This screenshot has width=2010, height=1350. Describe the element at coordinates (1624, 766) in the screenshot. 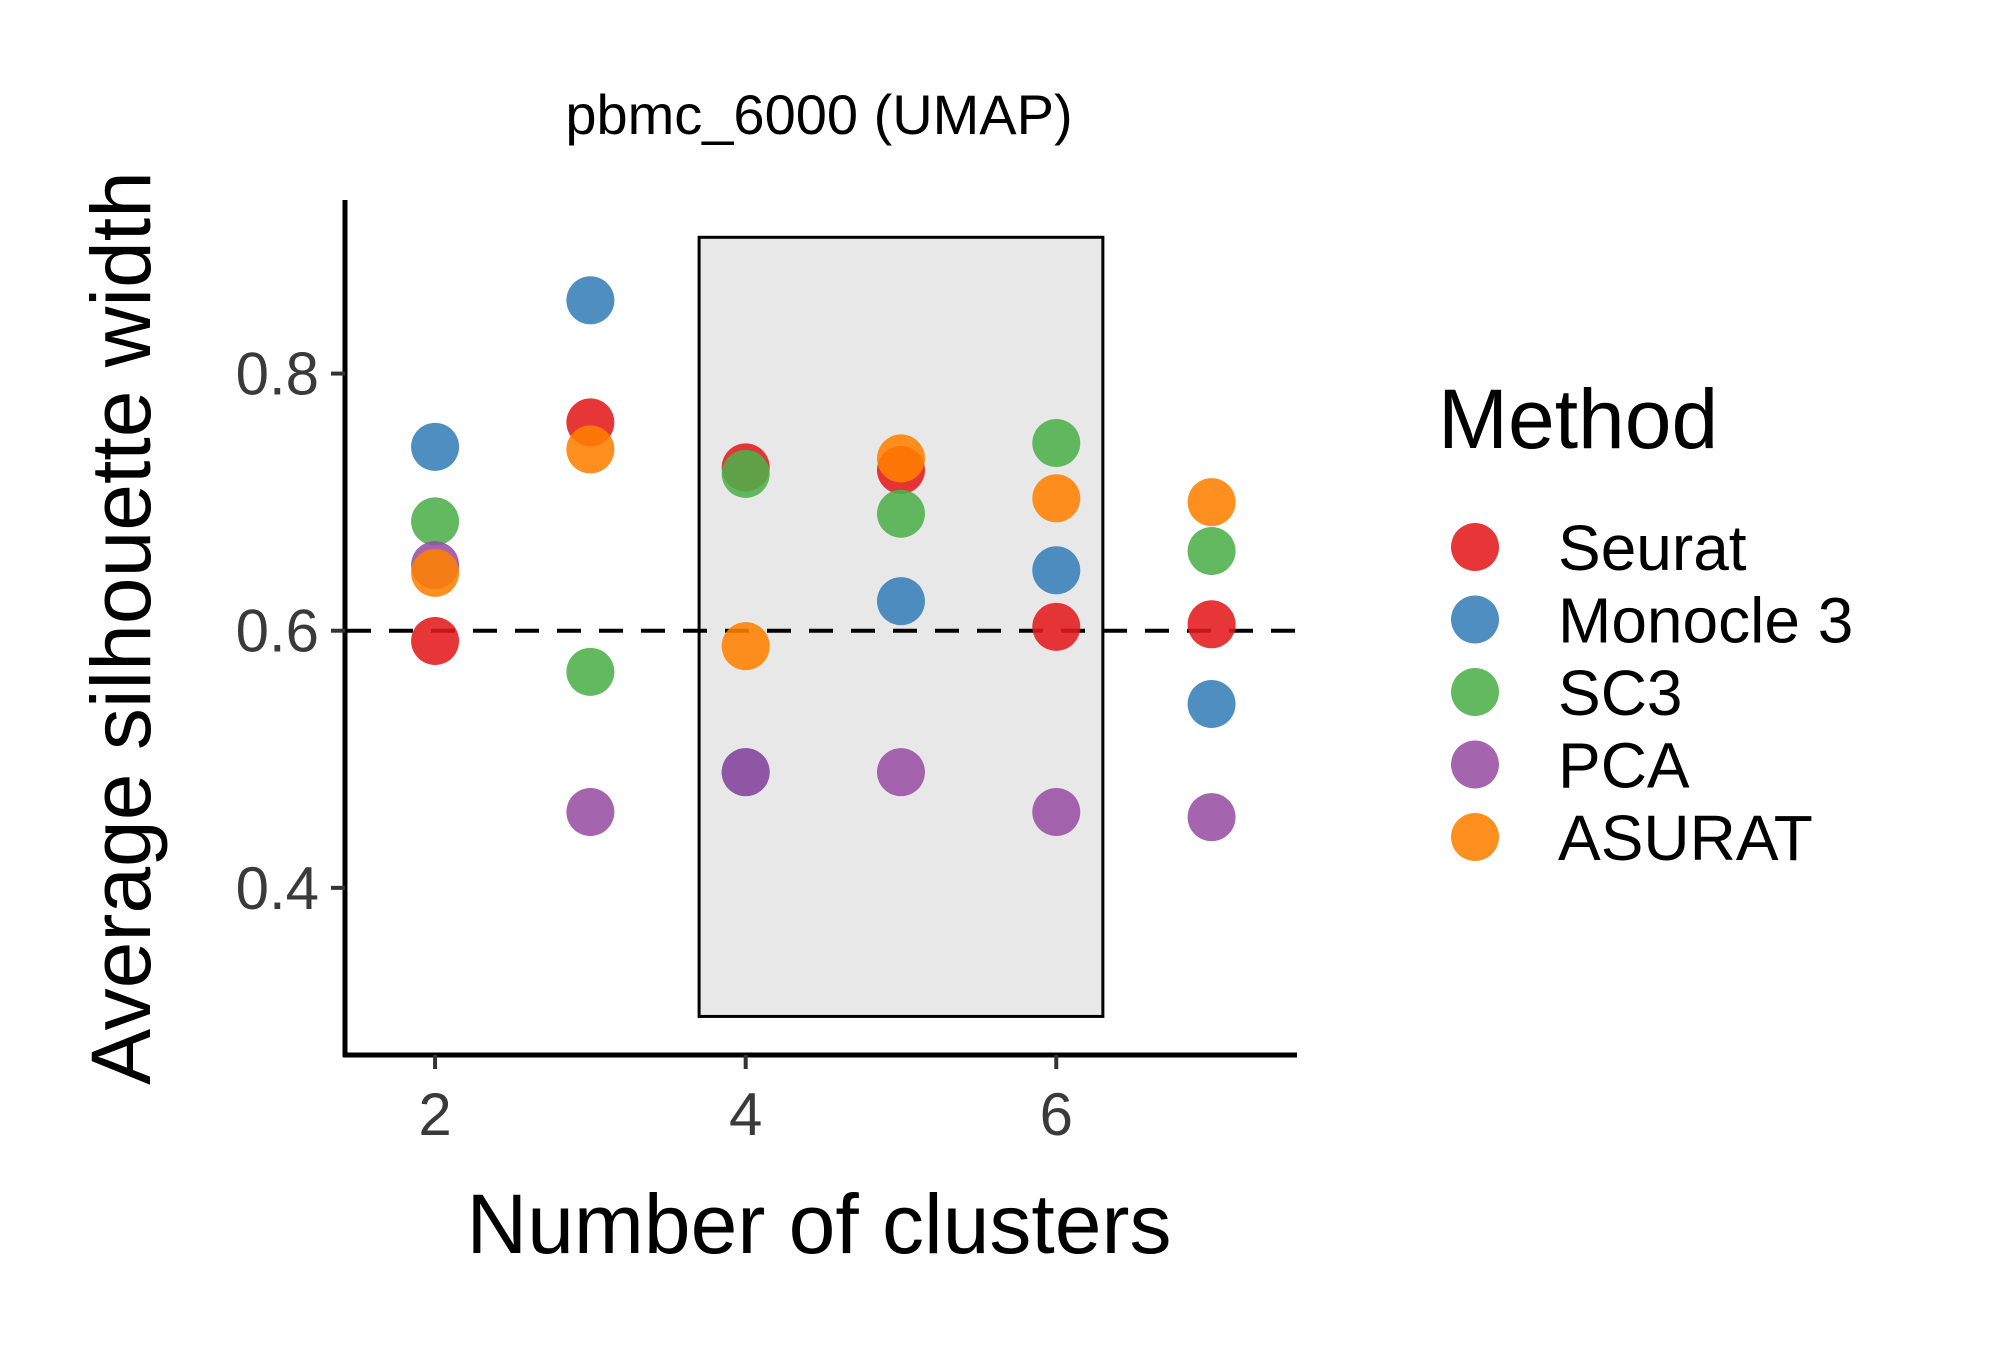

I see `legend-label: PCA` at that location.